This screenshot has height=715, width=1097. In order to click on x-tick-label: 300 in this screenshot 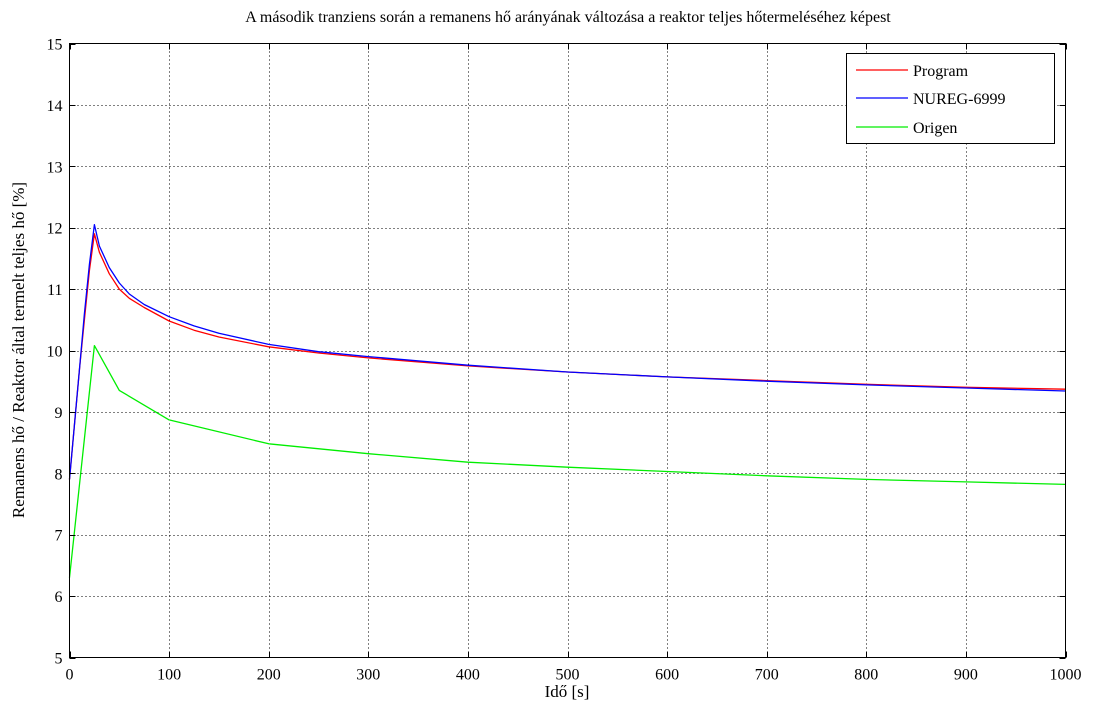, I will do `click(368, 675)`.